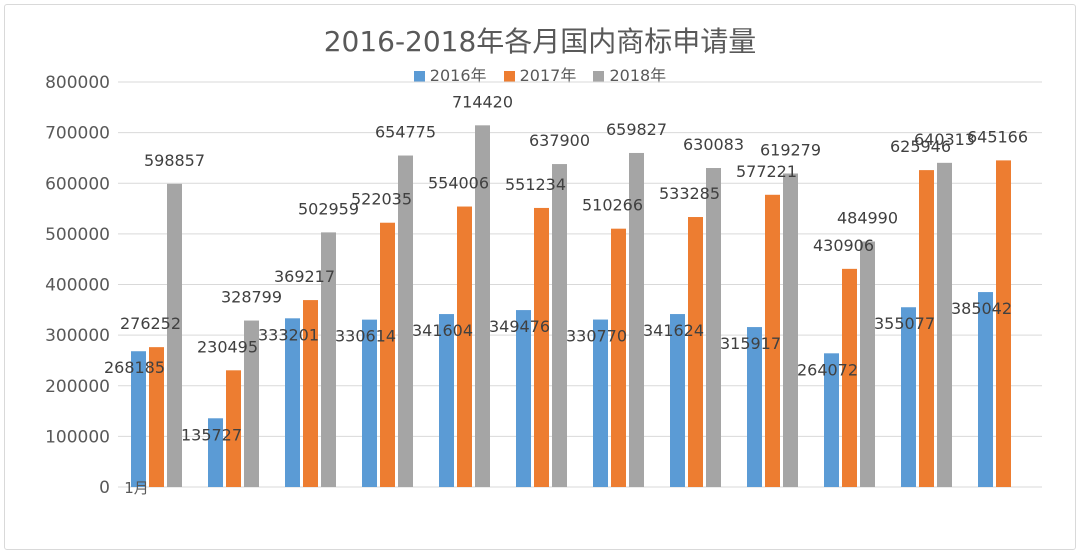 The width and height of the screenshot is (1080, 554). I want to click on chart-title: 2016-2018年各月国内商标申请量, so click(540, 41).